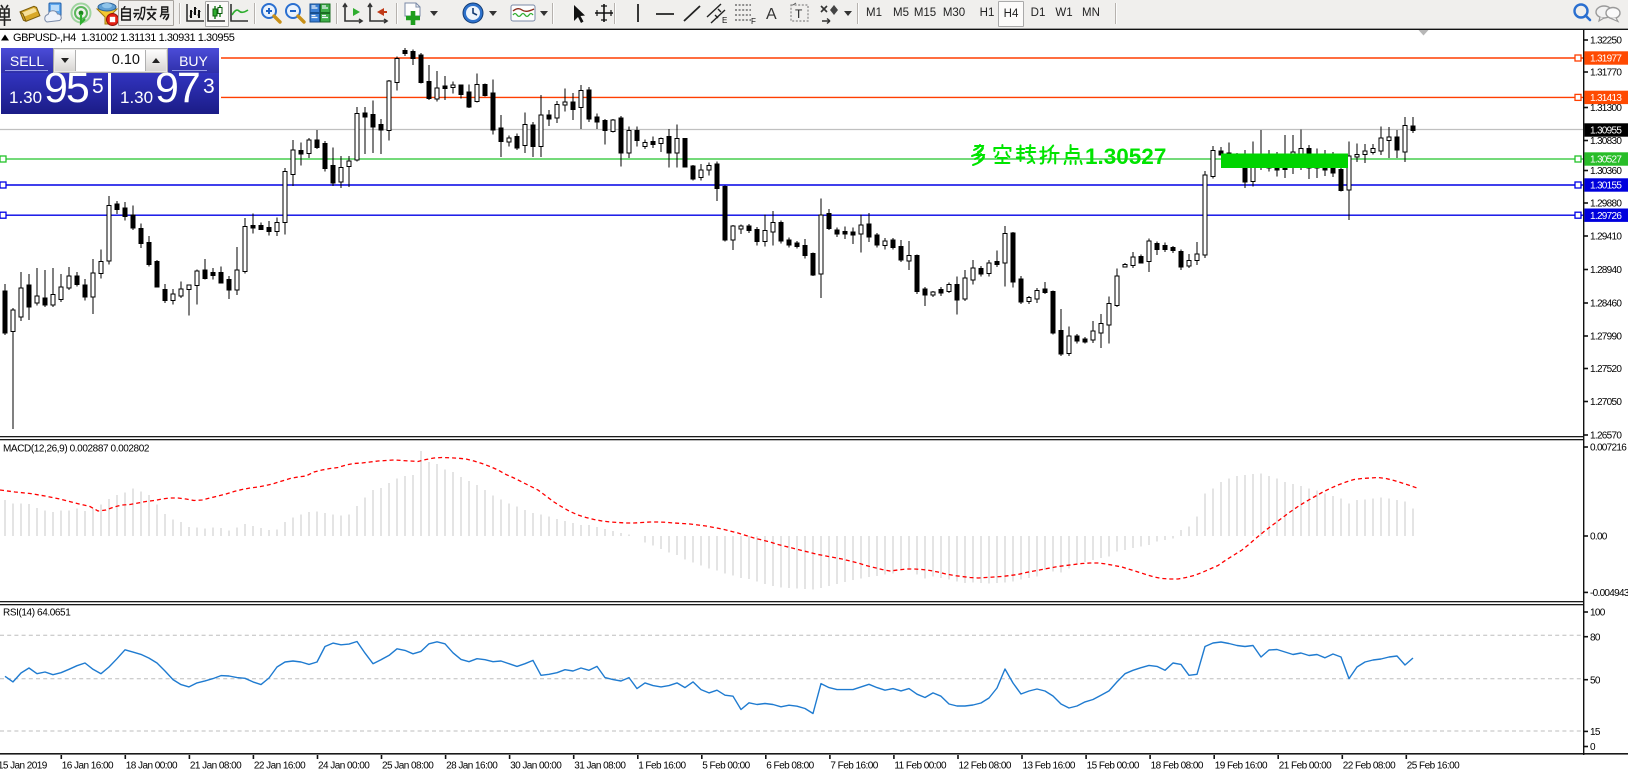  What do you see at coordinates (24, 766) in the screenshot?
I see `svg-text: 15 Jan 2019` at bounding box center [24, 766].